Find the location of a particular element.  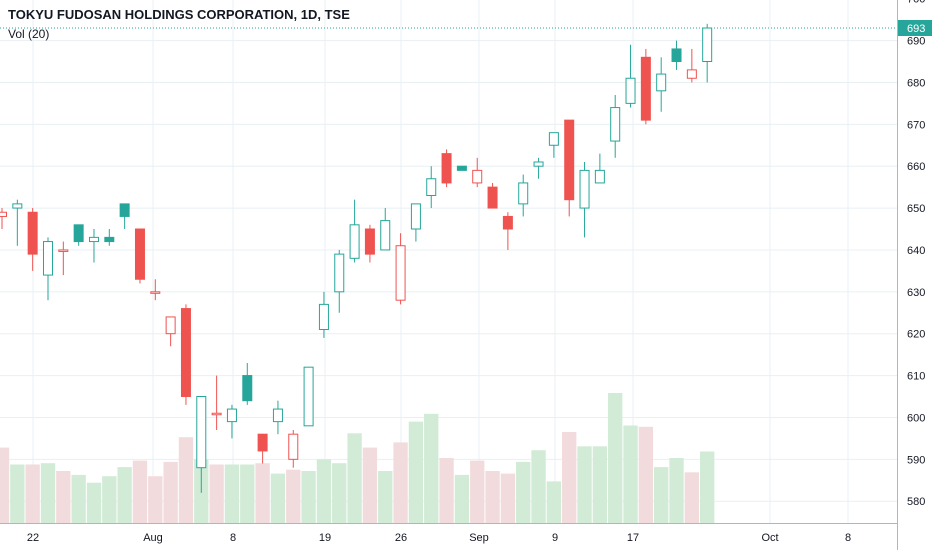

y-tick-label: 630 is located at coordinates (916, 293).